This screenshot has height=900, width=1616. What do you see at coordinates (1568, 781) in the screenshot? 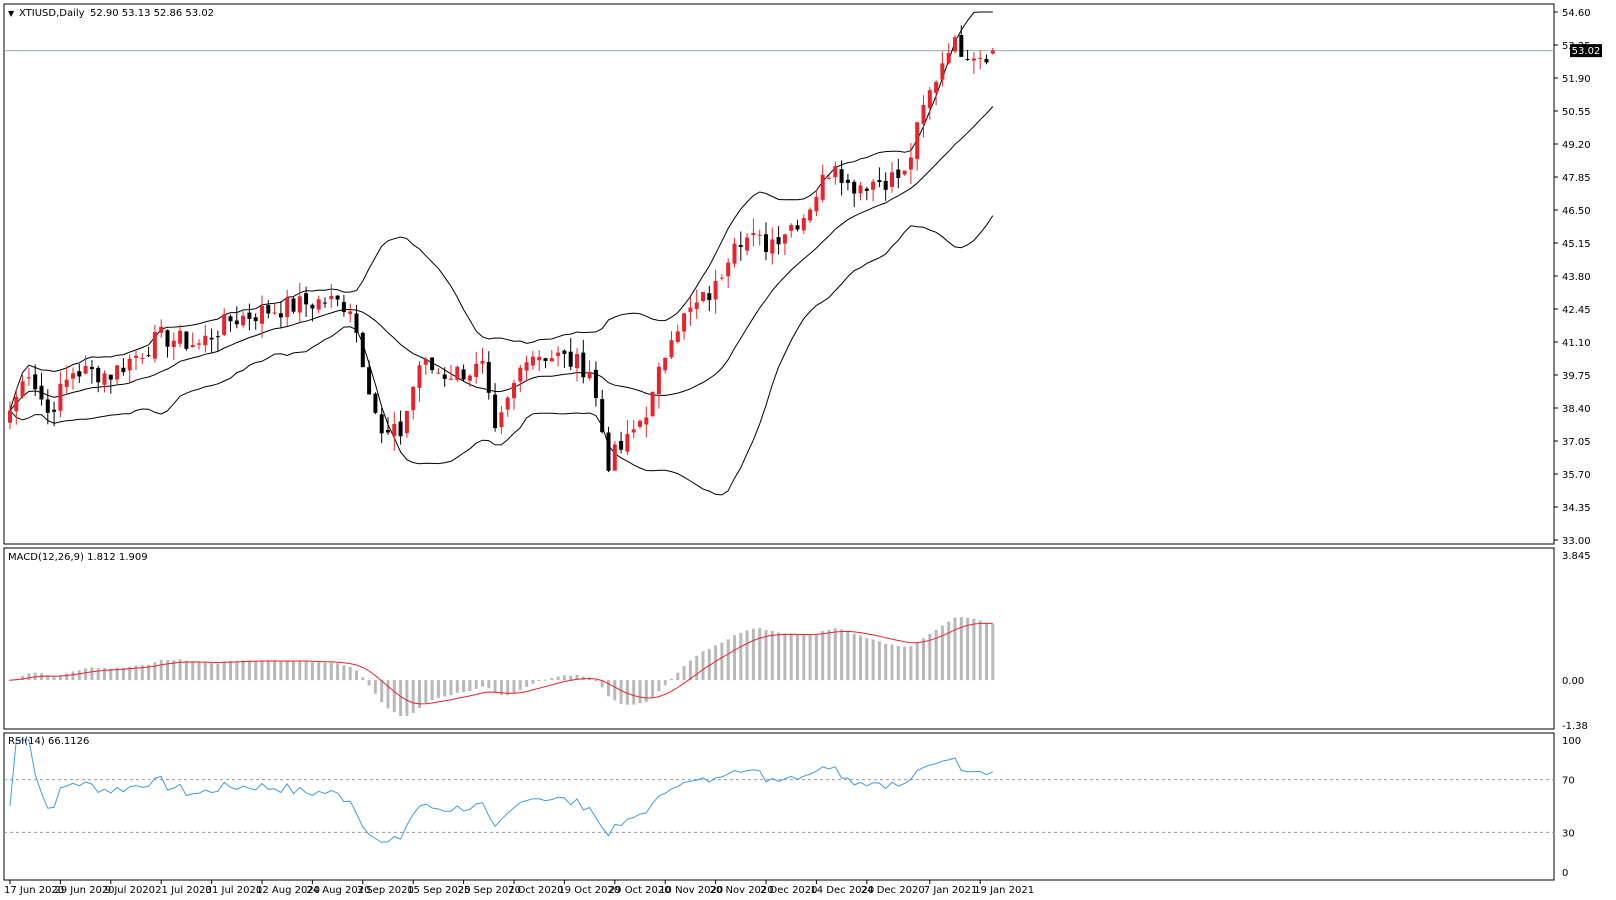
I see `rsi-tick-label: 70` at bounding box center [1568, 781].